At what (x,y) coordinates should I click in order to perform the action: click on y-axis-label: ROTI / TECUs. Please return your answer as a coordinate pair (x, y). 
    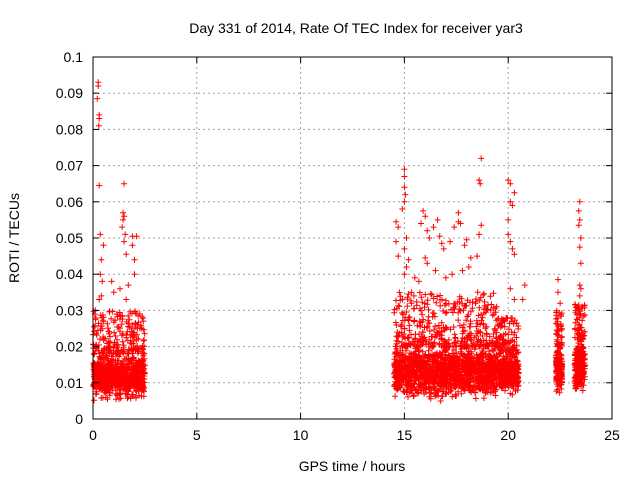
    Looking at the image, I should click on (14, 238).